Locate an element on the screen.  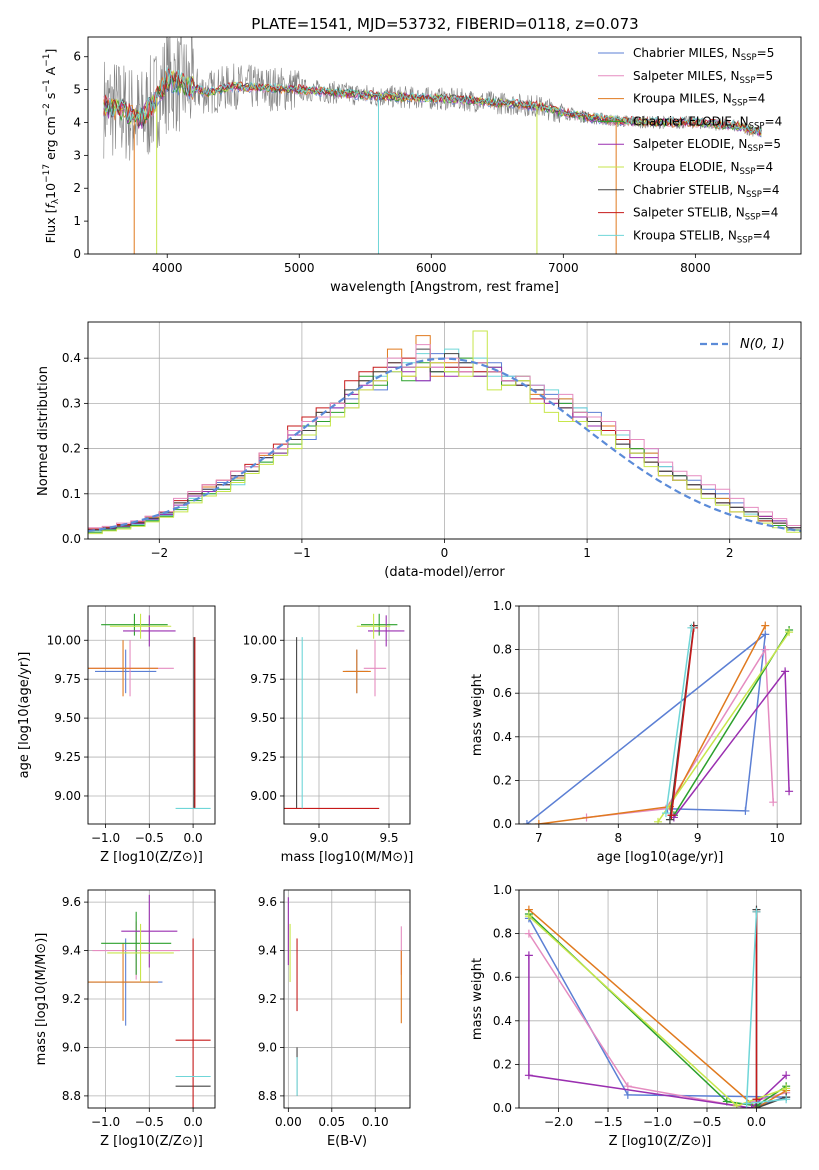
x-axis-label: (data-model)/error is located at coordinates (444, 572).